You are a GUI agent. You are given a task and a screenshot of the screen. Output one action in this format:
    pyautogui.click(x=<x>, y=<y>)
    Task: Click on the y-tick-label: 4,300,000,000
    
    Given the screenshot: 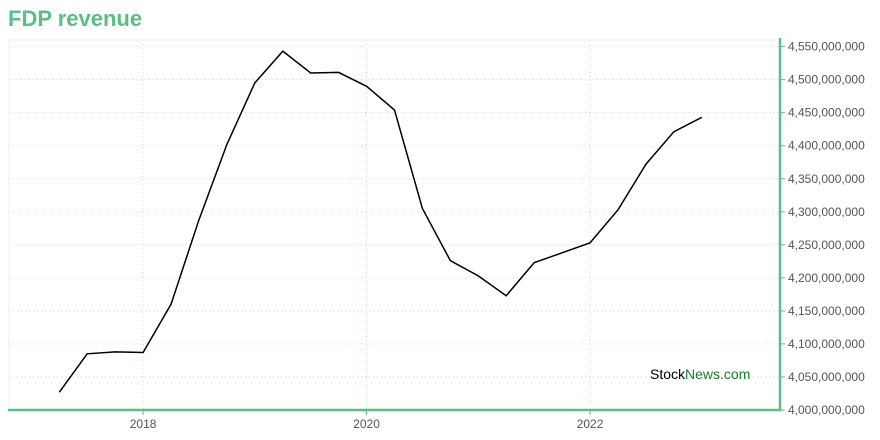 What is the action you would take?
    pyautogui.click(x=826, y=212)
    